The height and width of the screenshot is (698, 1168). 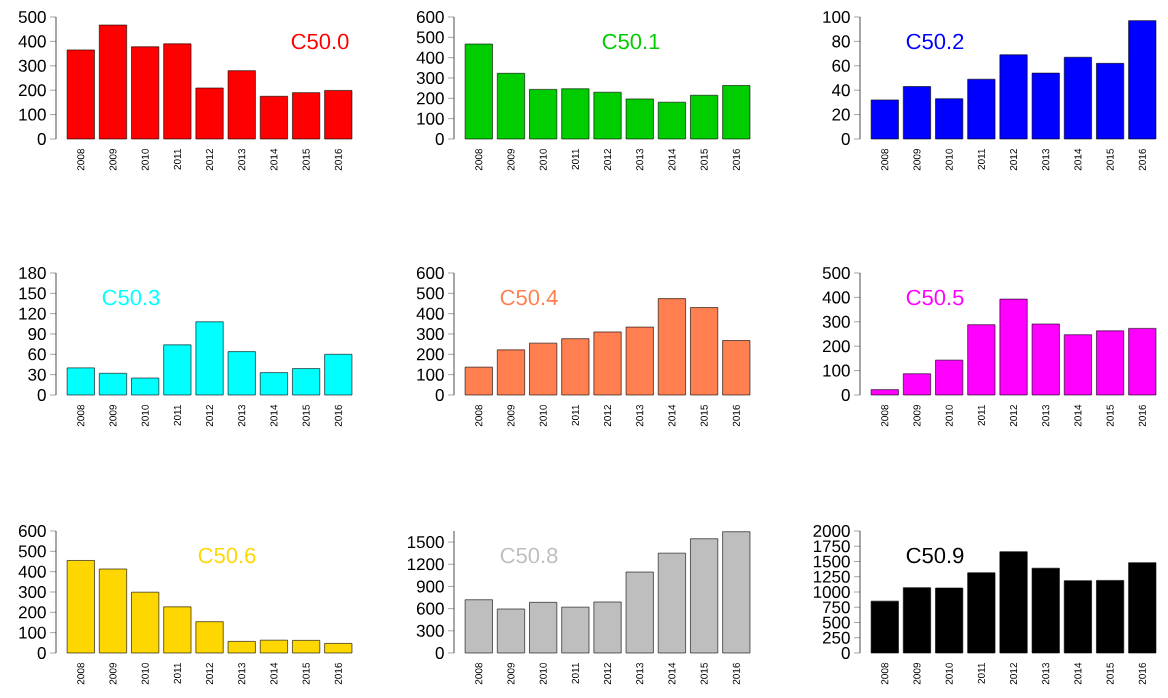 What do you see at coordinates (32, 293) in the screenshot?
I see `y-tick-label: 150` at bounding box center [32, 293].